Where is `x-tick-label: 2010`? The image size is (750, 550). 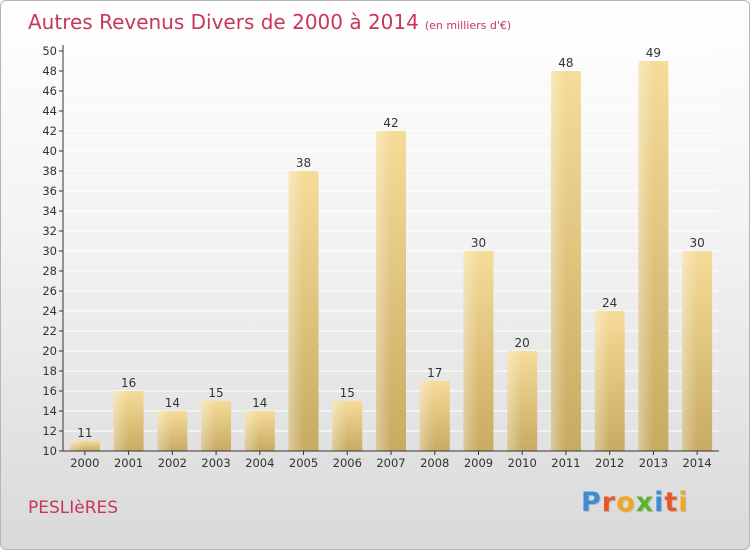
x-tick-label: 2010 is located at coordinates (522, 463).